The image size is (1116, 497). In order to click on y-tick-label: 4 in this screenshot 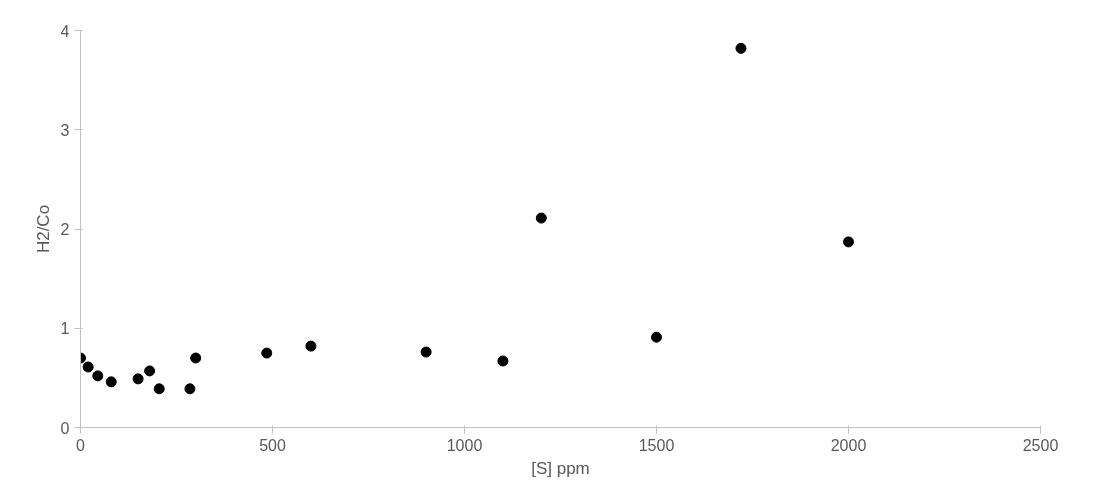, I will do `click(65, 31)`.